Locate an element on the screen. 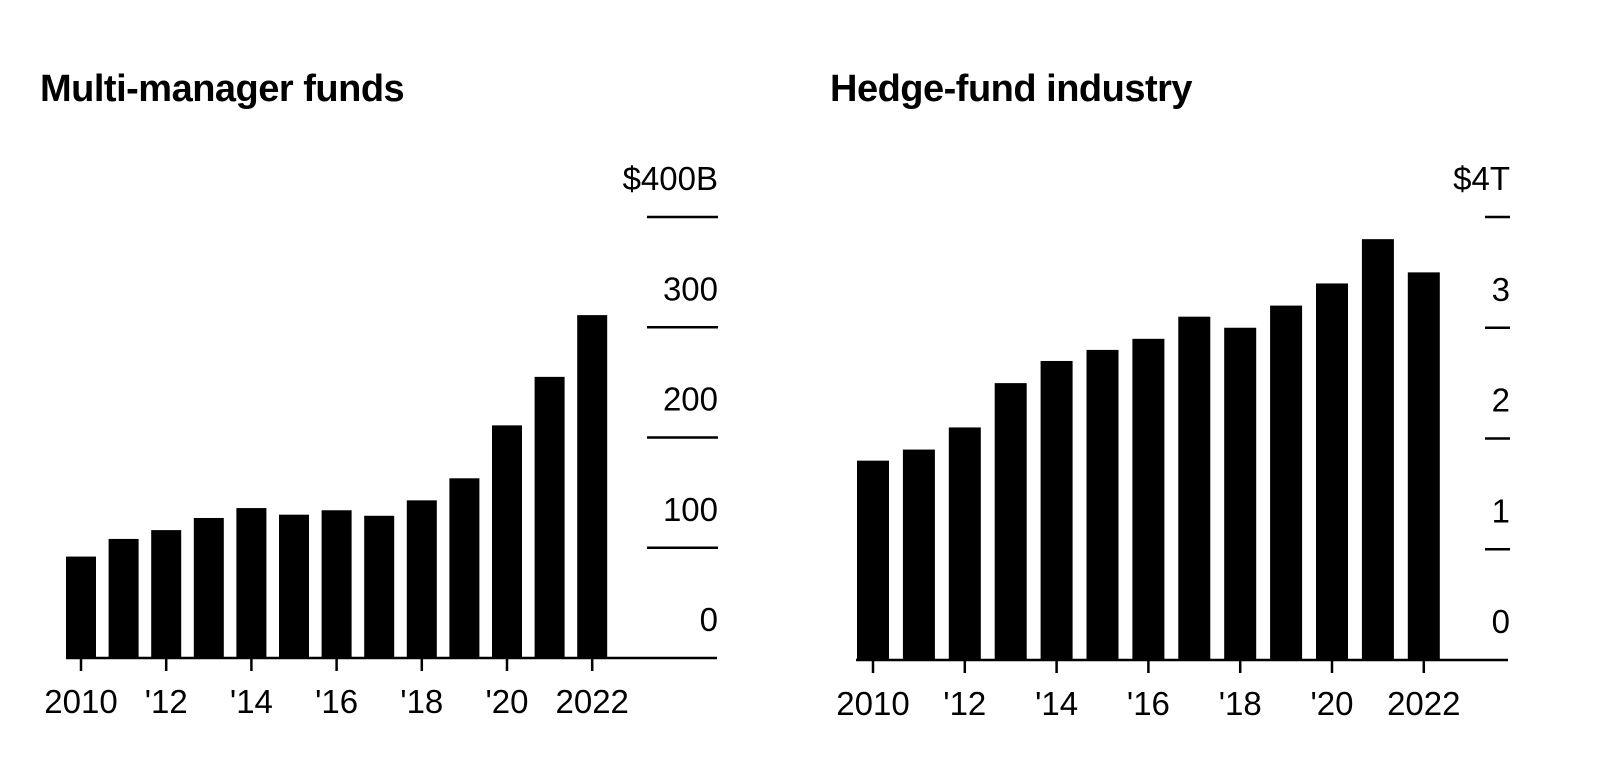 Image resolution: width=1600 pixels, height=765 pixels. chart-title: Hedge-fund industry is located at coordinates (1011, 89).